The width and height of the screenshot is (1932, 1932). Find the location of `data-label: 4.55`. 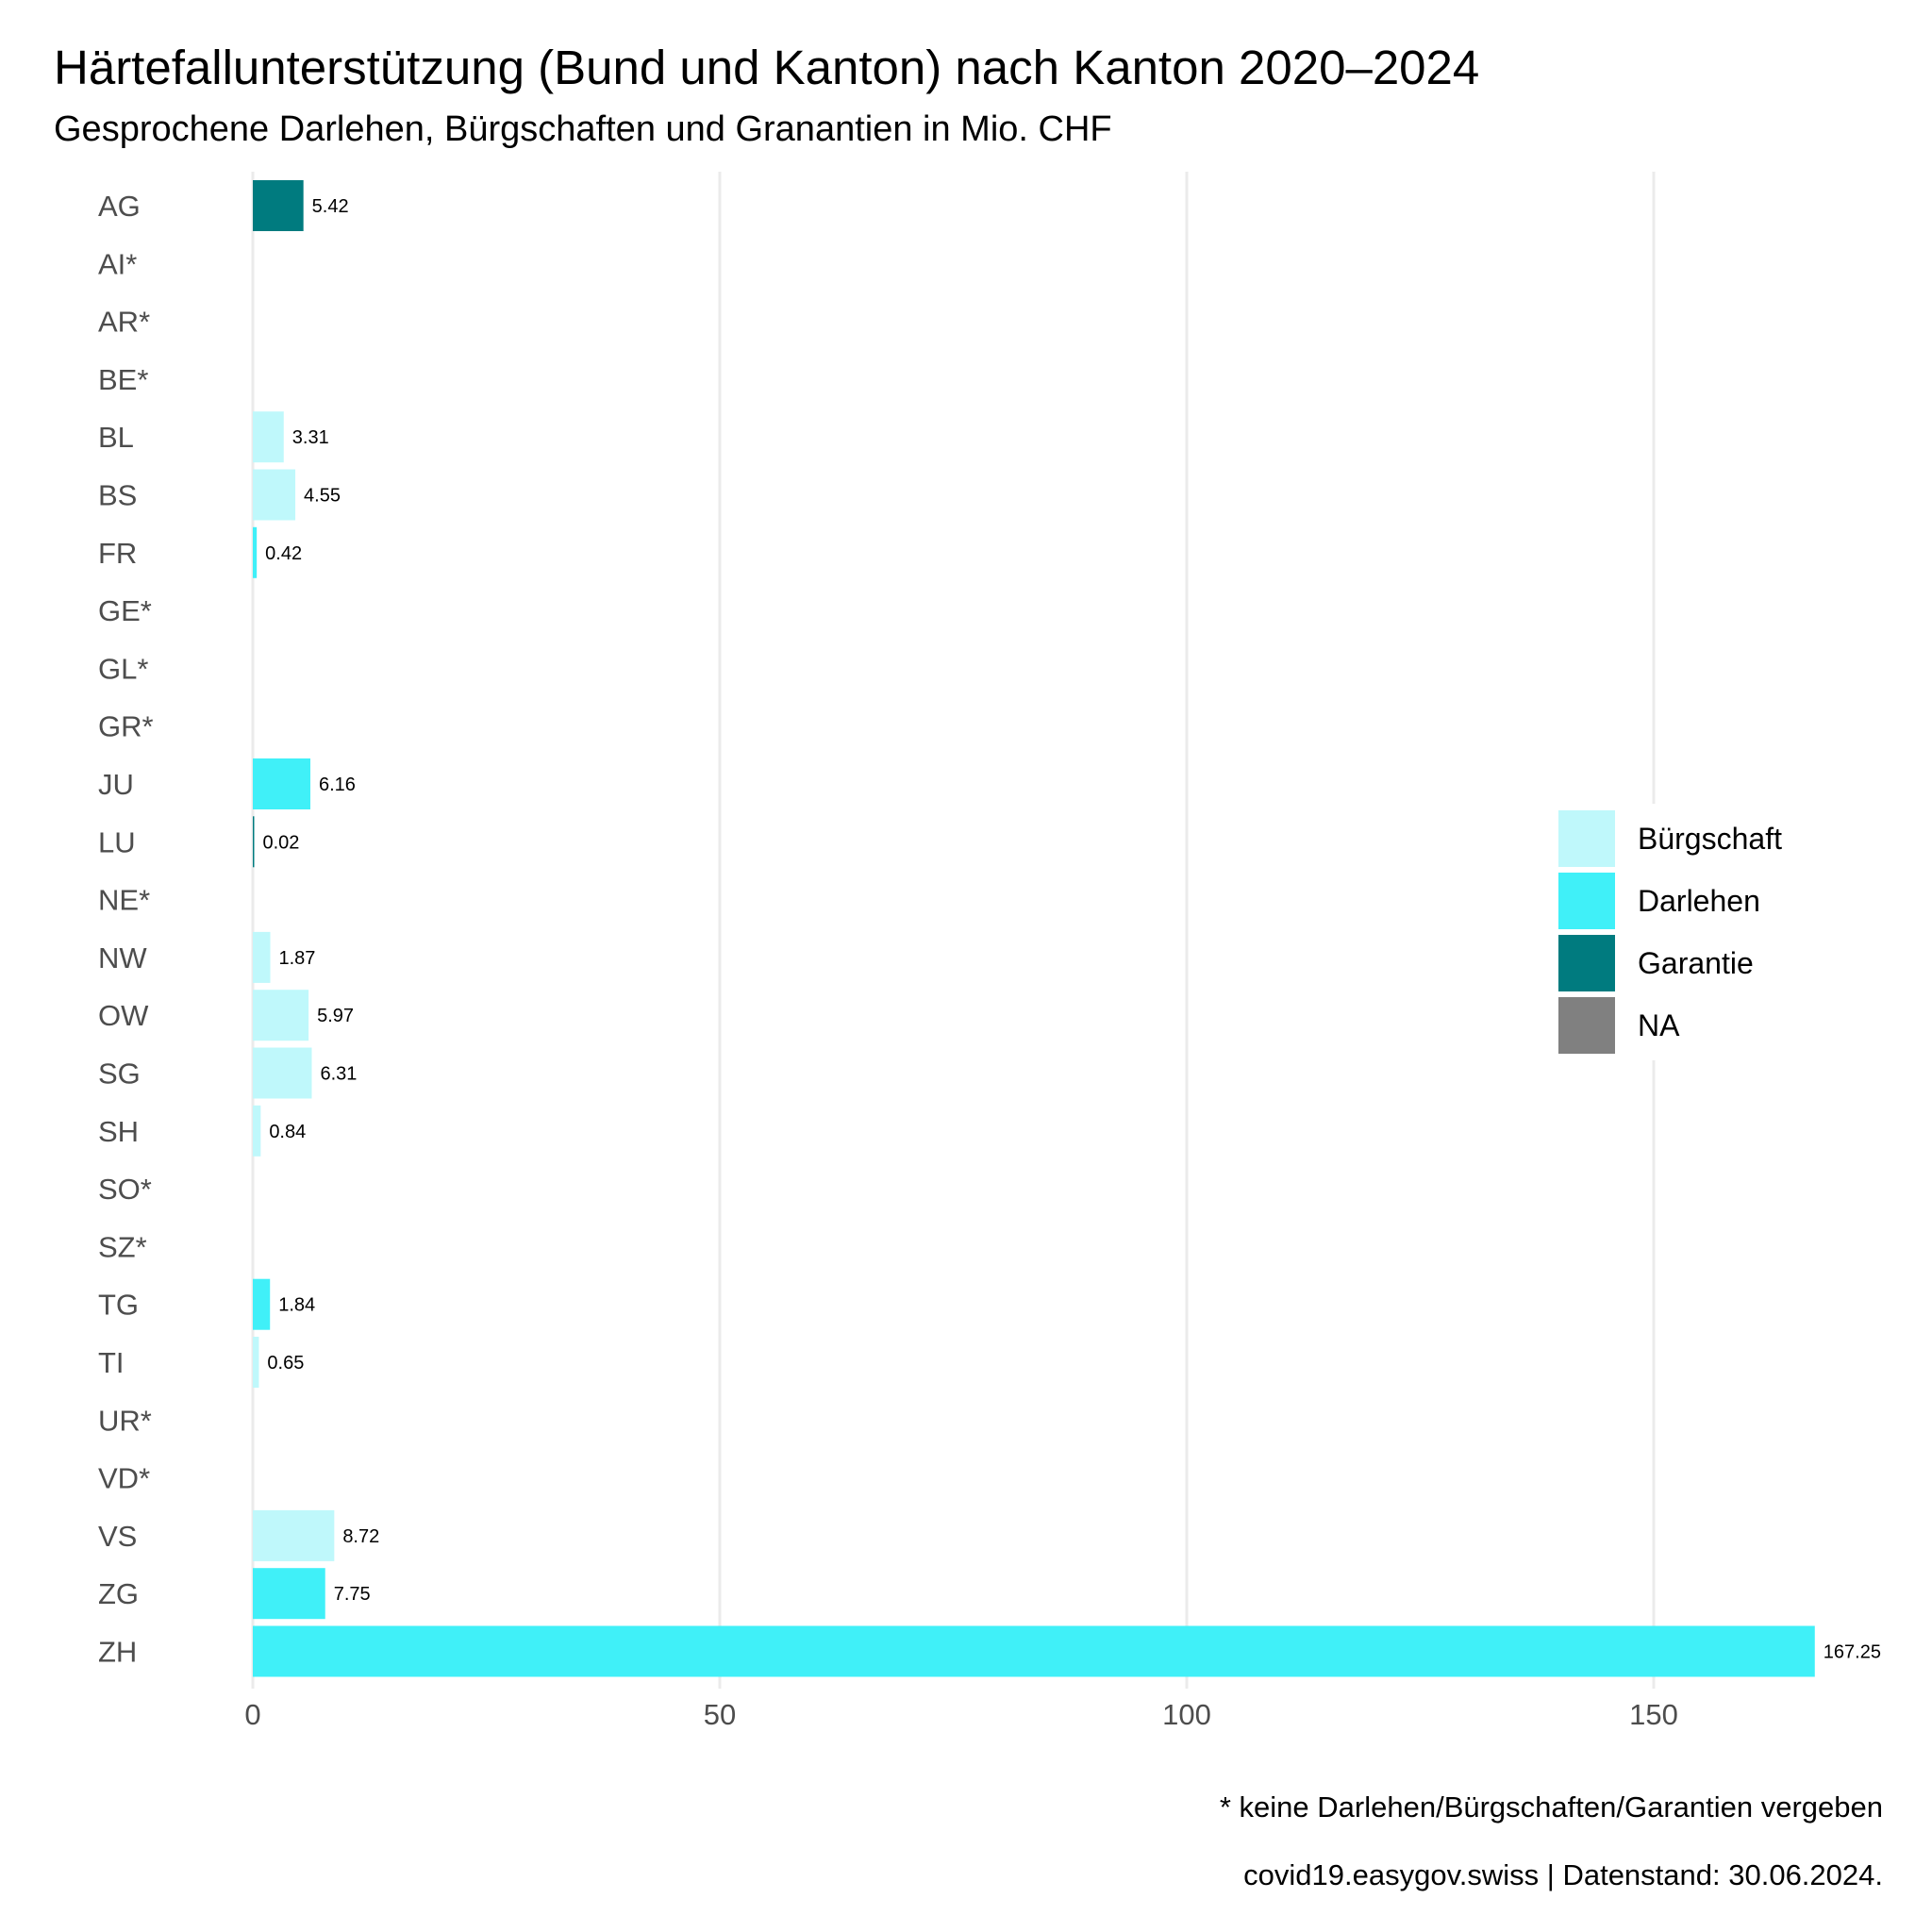

data-label: 4.55 is located at coordinates (323, 496).